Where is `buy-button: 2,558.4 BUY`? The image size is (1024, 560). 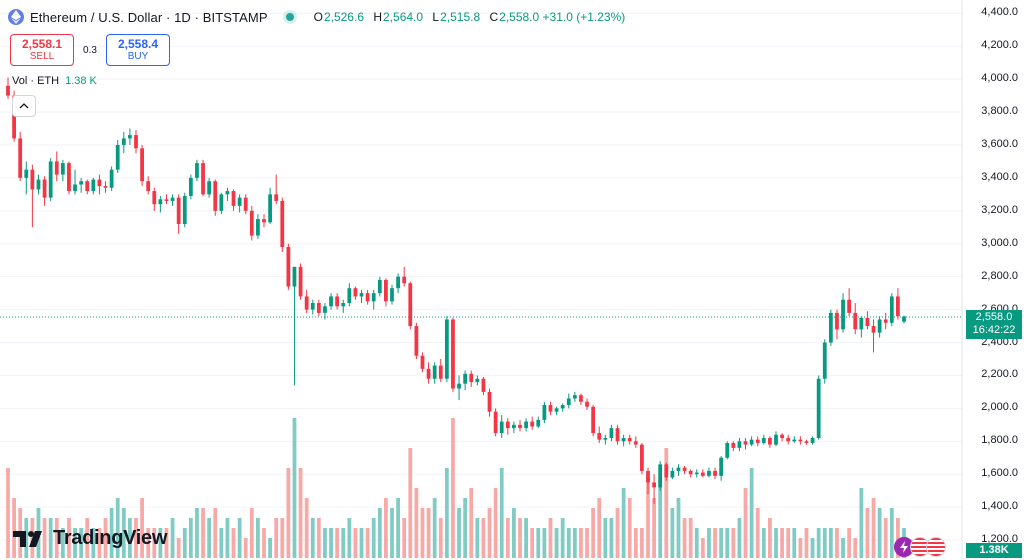 buy-button: 2,558.4 BUY is located at coordinates (138, 50).